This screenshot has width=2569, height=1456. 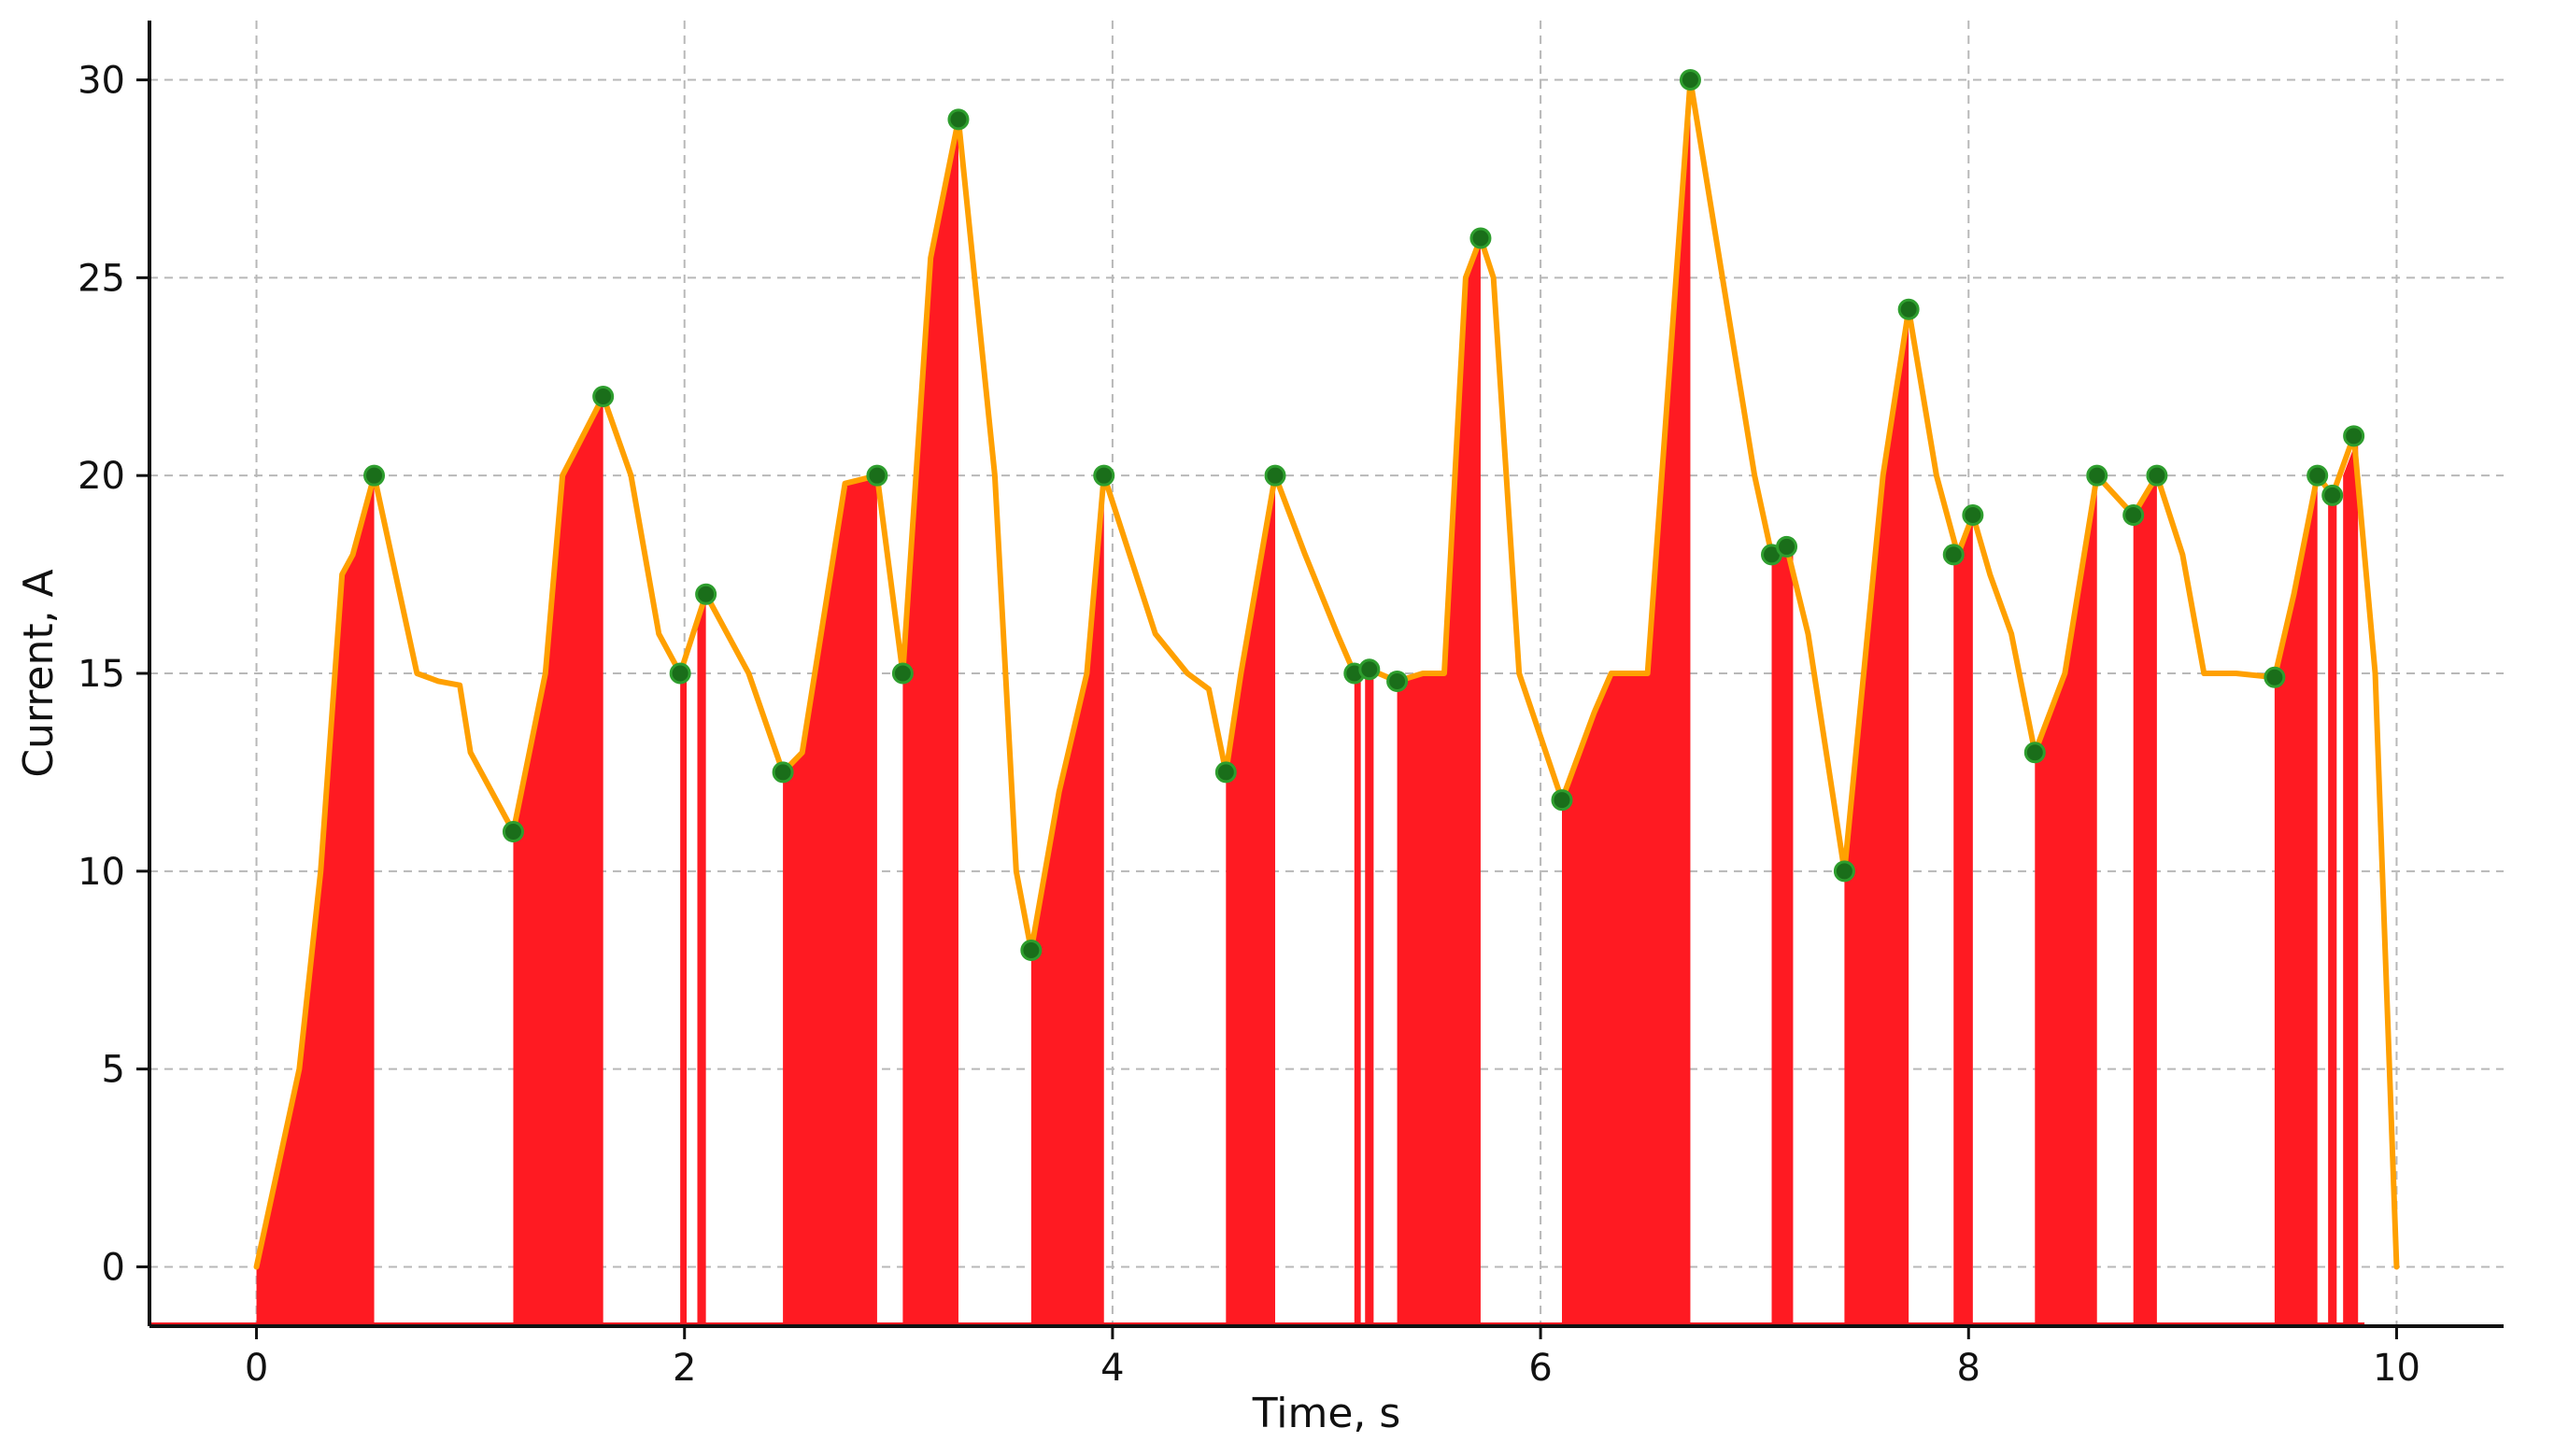 What do you see at coordinates (1112, 1368) in the screenshot?
I see `x-tick-label: 4` at bounding box center [1112, 1368].